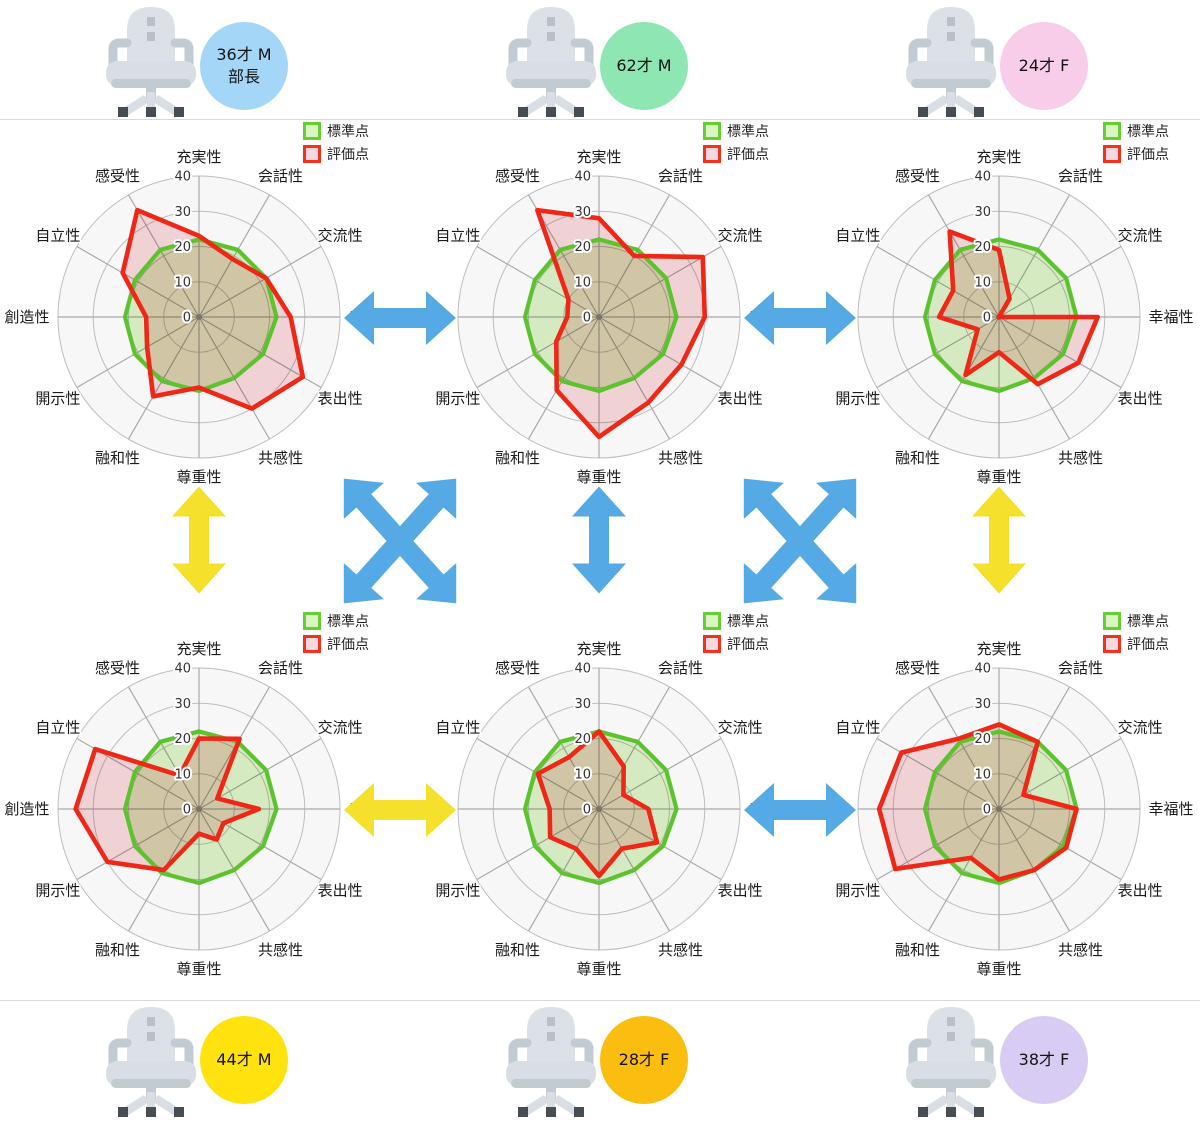 The height and width of the screenshot is (1123, 1200). Describe the element at coordinates (1044, 66) in the screenshot. I see `person-badge: 24才 F` at that location.